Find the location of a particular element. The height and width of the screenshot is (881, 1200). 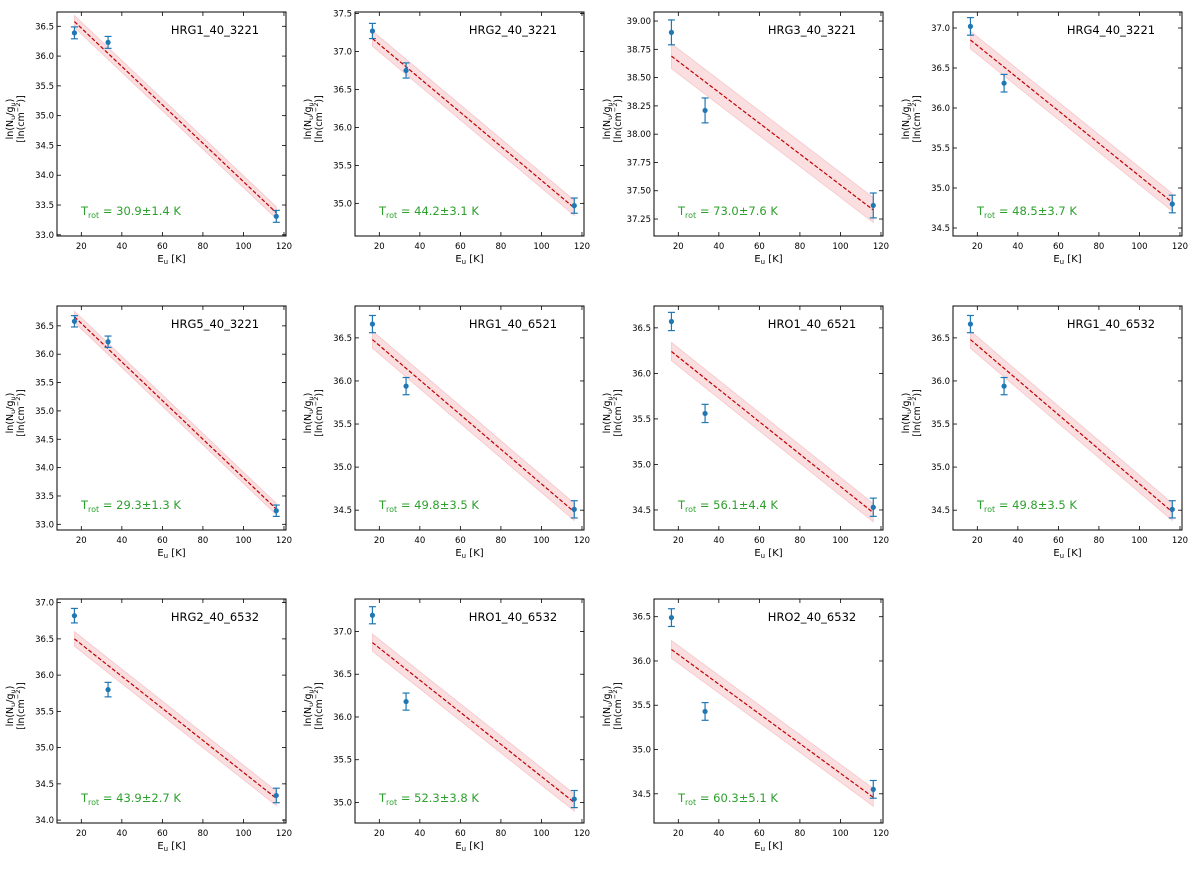

trot-value: = 48.5±3.7 K is located at coordinates (1036, 211).